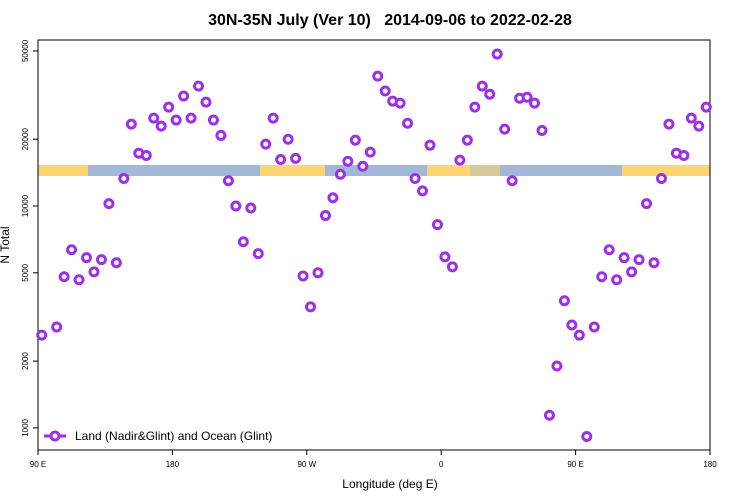 The width and height of the screenshot is (750, 500). What do you see at coordinates (25, 50) in the screenshot?
I see `y-tick-label: 50000` at bounding box center [25, 50].